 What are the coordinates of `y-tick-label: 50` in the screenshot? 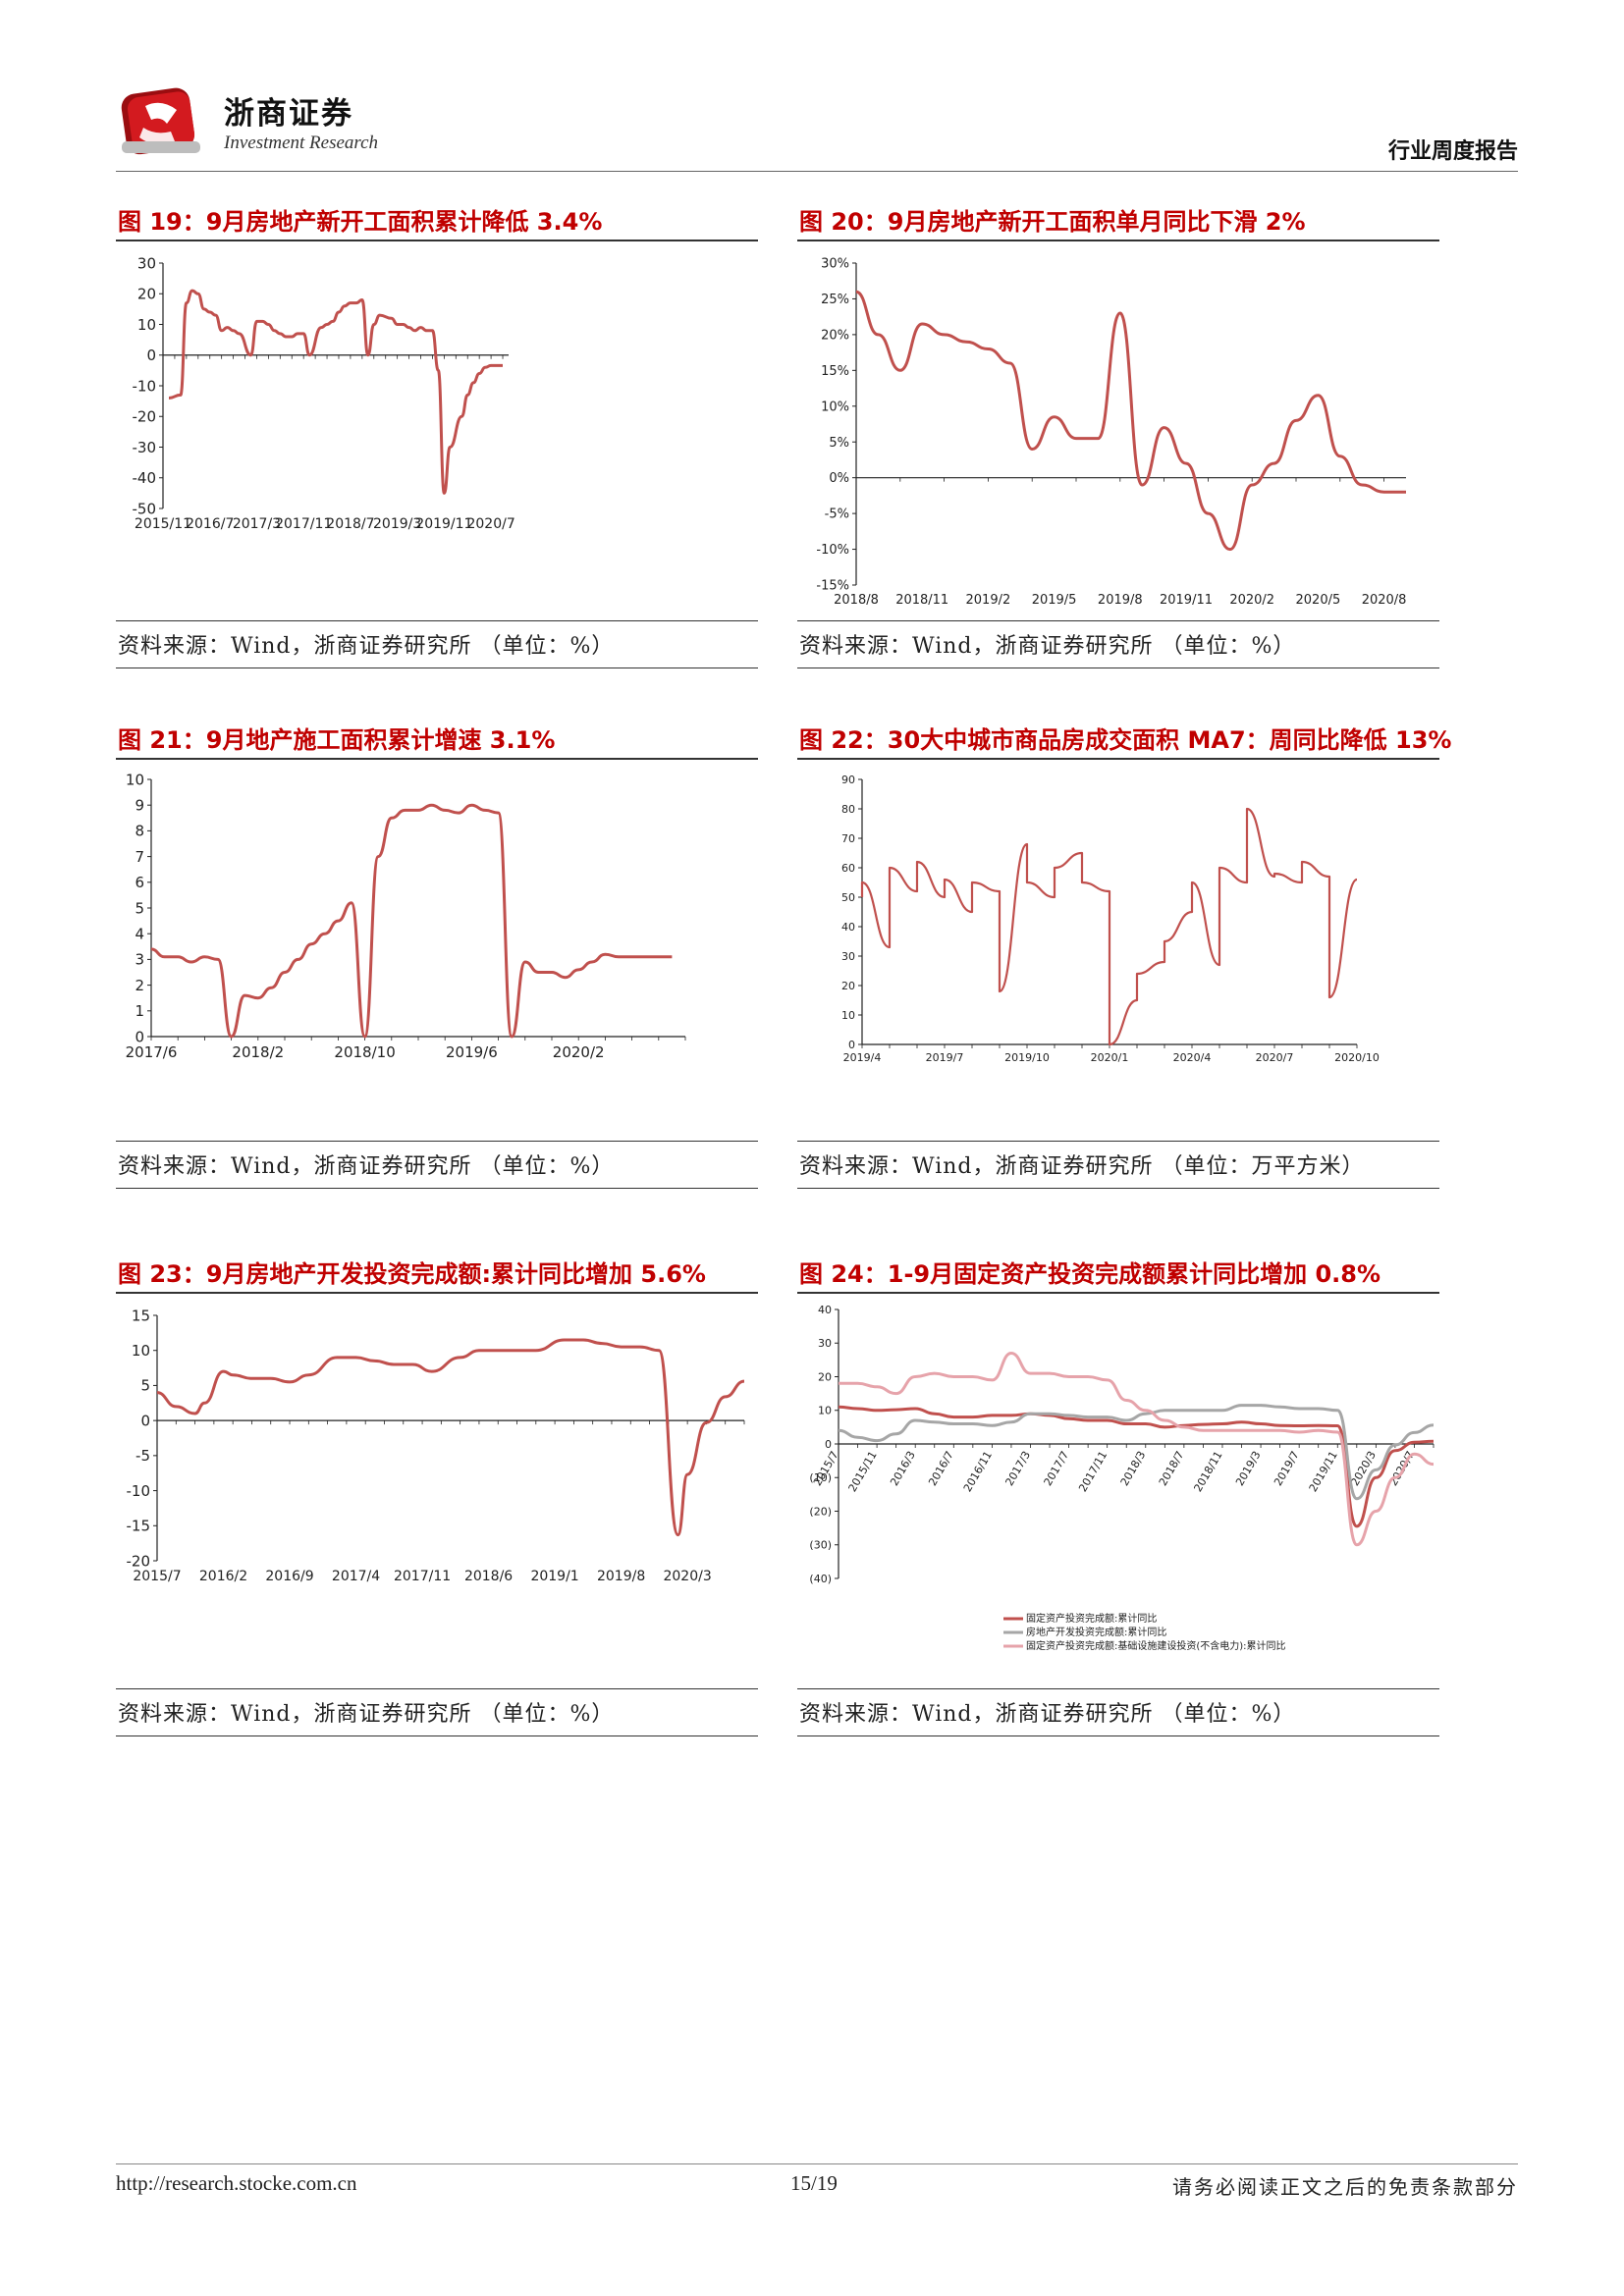 It's located at (848, 897).